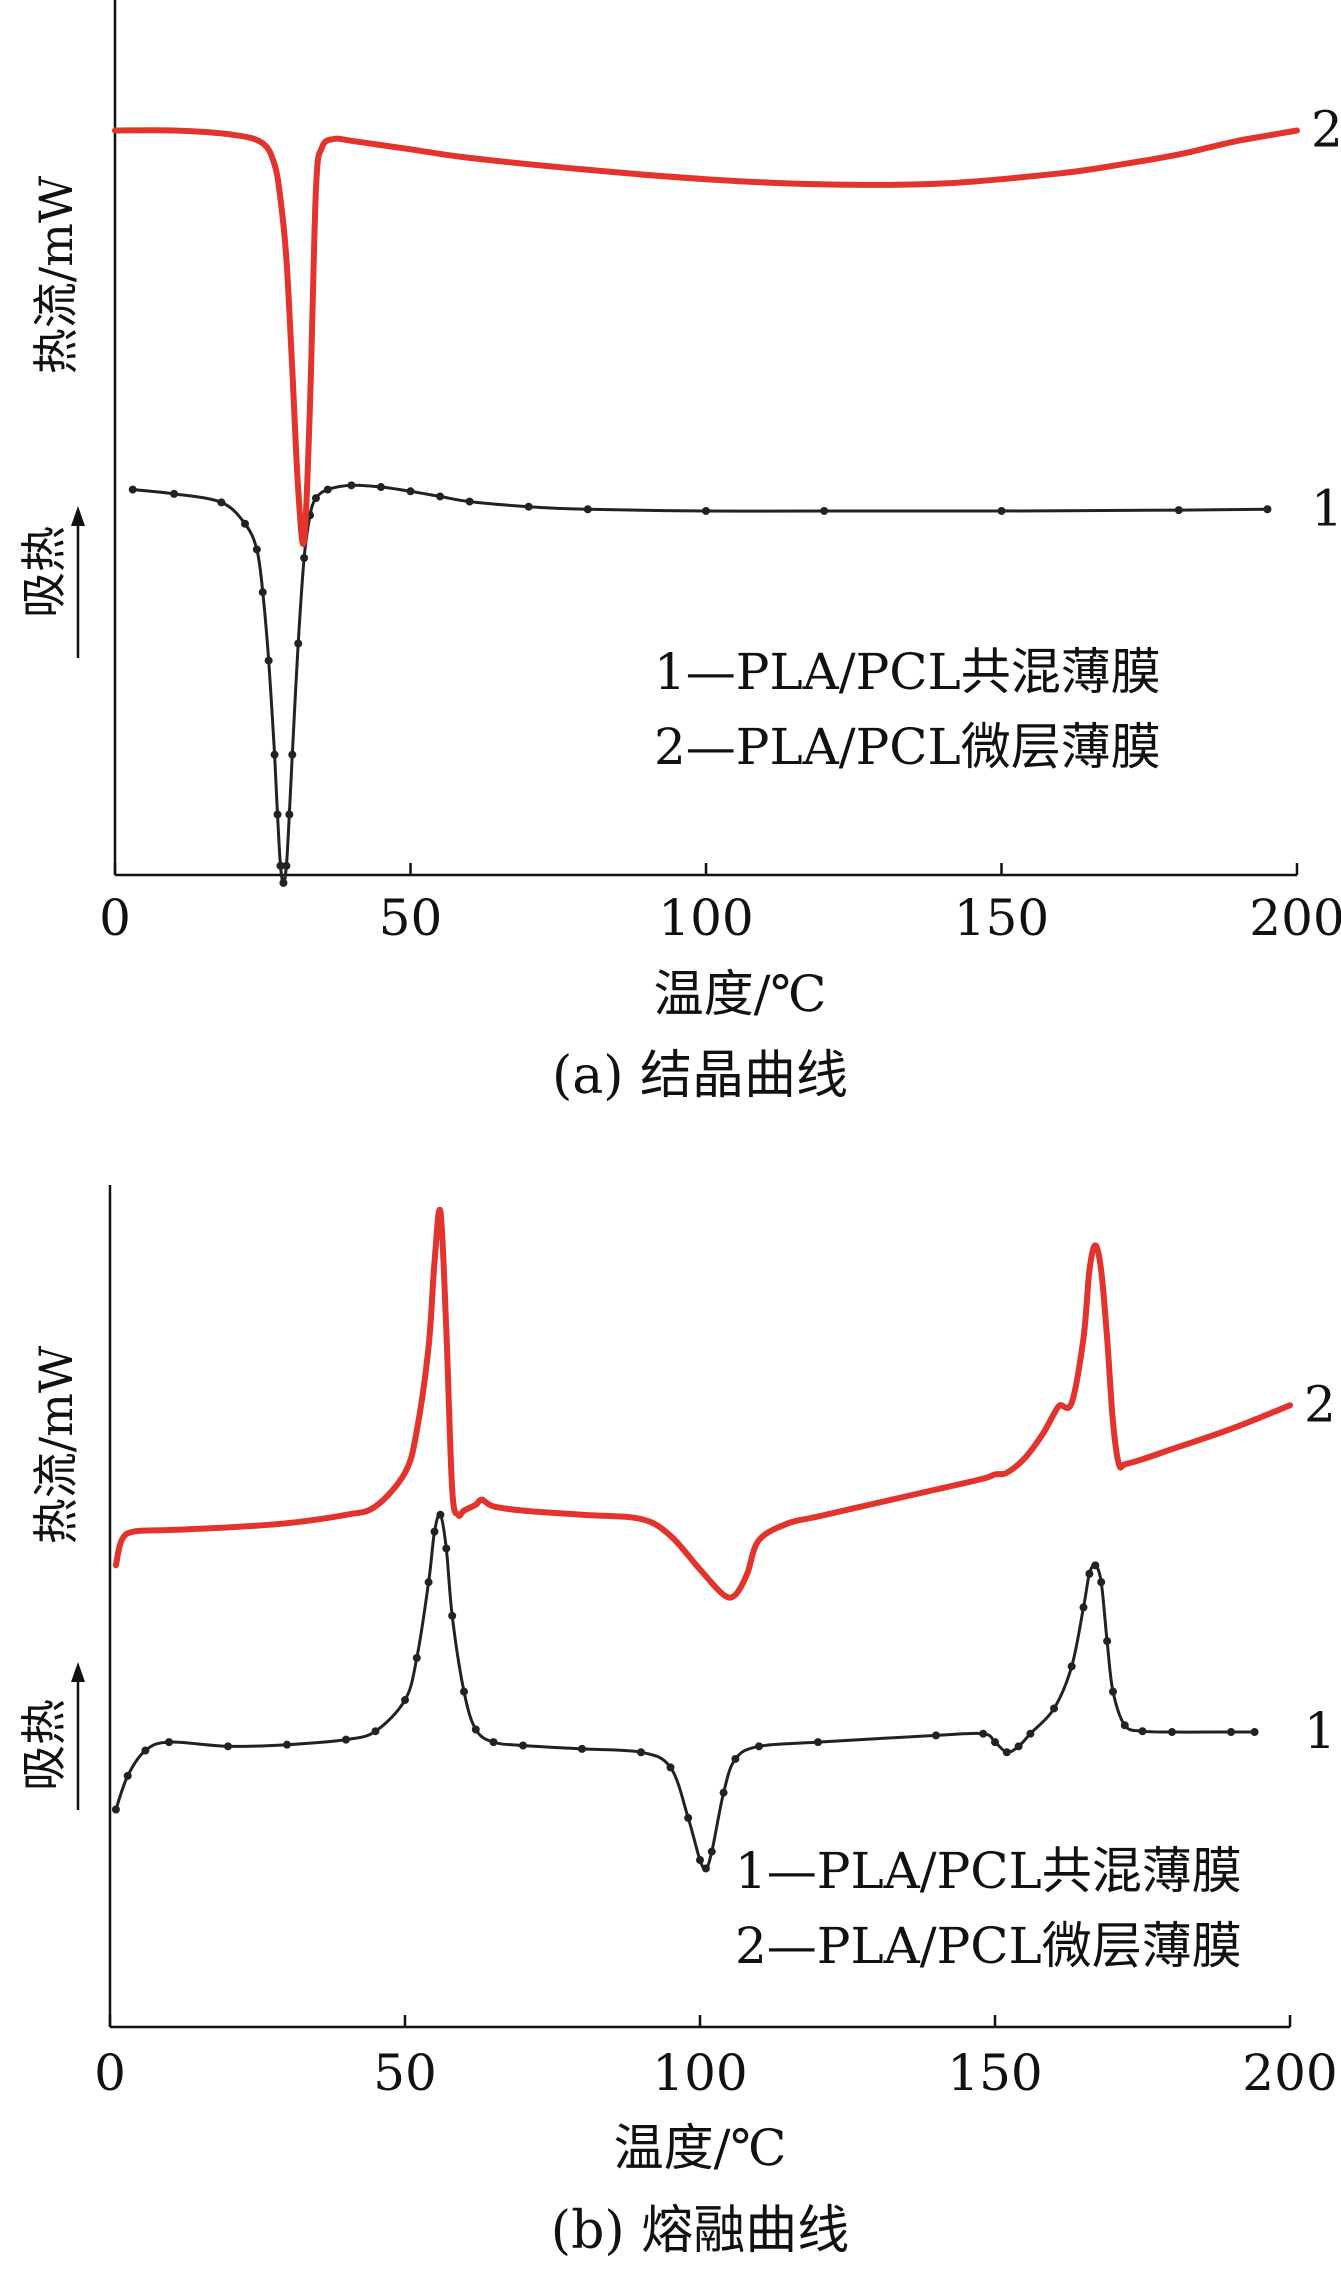 This screenshot has width=1341, height=2270. Describe the element at coordinates (994, 2073) in the screenshot. I see `x-tick-label: 150` at that location.